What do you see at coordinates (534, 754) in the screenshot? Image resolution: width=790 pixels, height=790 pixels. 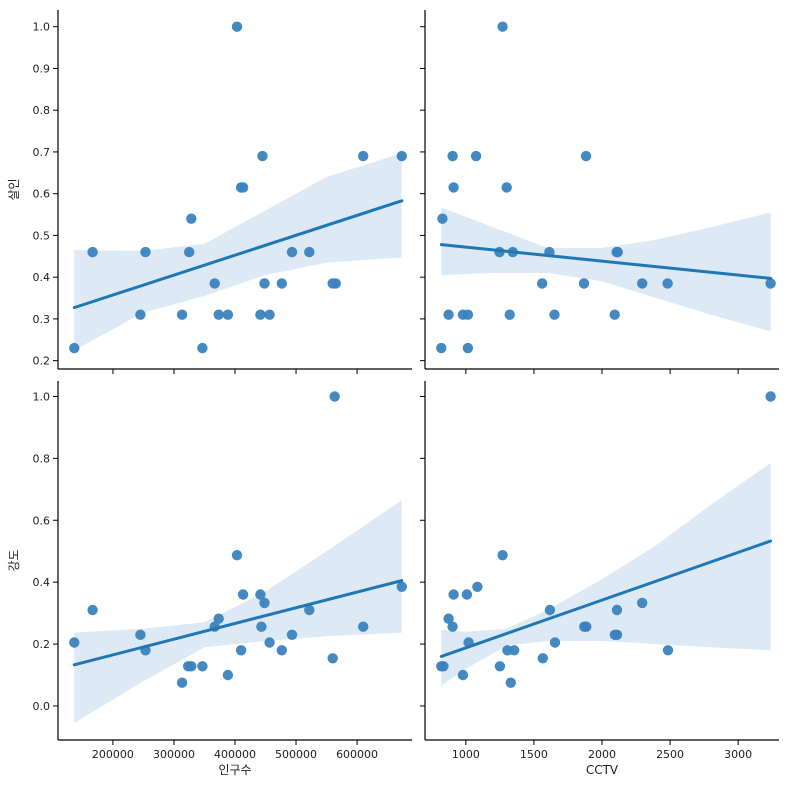 I see `x-tick-label: 1500` at bounding box center [534, 754].